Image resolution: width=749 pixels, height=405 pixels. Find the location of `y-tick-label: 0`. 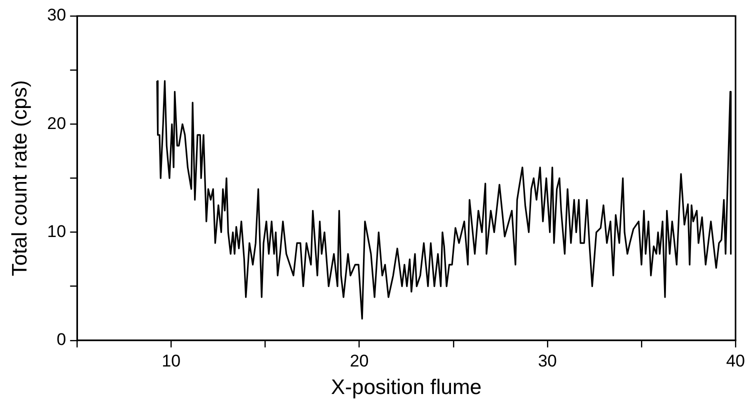

y-tick-label: 0 is located at coordinates (61, 340).